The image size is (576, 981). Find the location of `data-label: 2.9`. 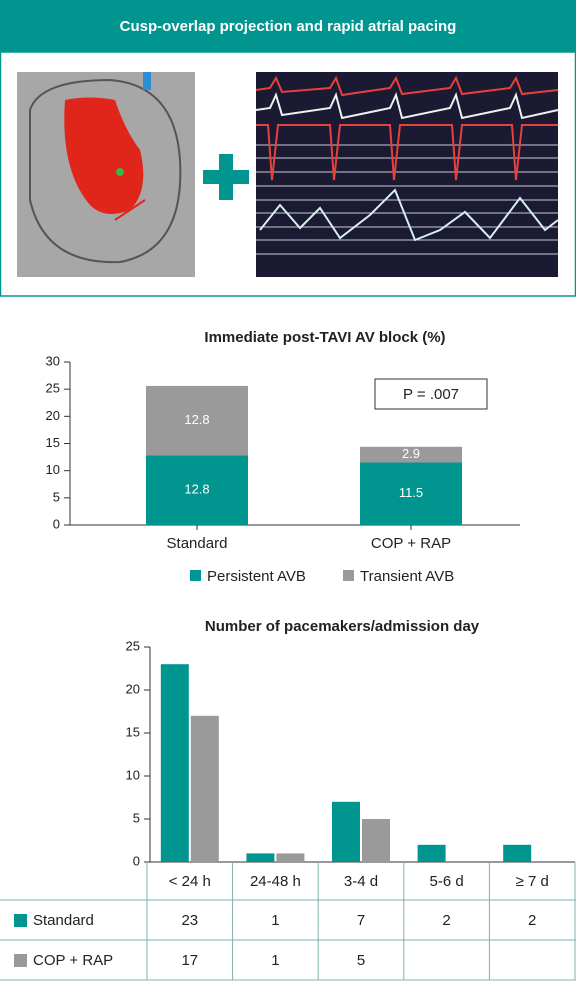

data-label: 2.9 is located at coordinates (411, 453).